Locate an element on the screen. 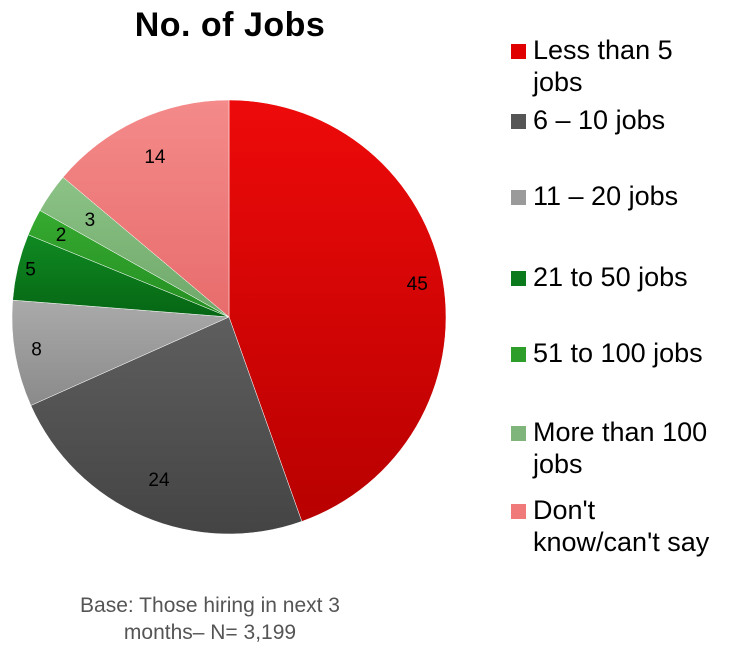 The width and height of the screenshot is (731, 649). legend-item-6: Don't know/can't say is located at coordinates (619, 526).